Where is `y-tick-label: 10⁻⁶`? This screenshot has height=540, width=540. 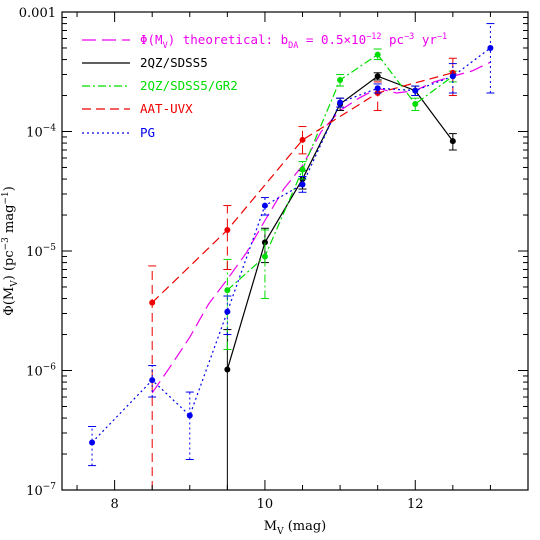 y-tick-label: 10⁻⁶ is located at coordinates (41, 371).